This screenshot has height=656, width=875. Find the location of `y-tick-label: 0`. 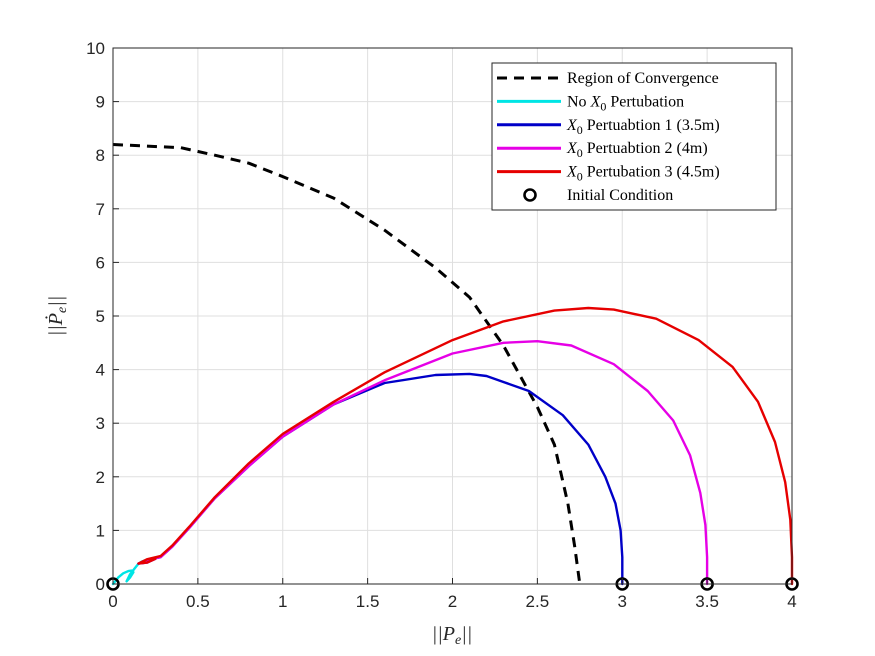

y-tick-label: 0 is located at coordinates (100, 584).